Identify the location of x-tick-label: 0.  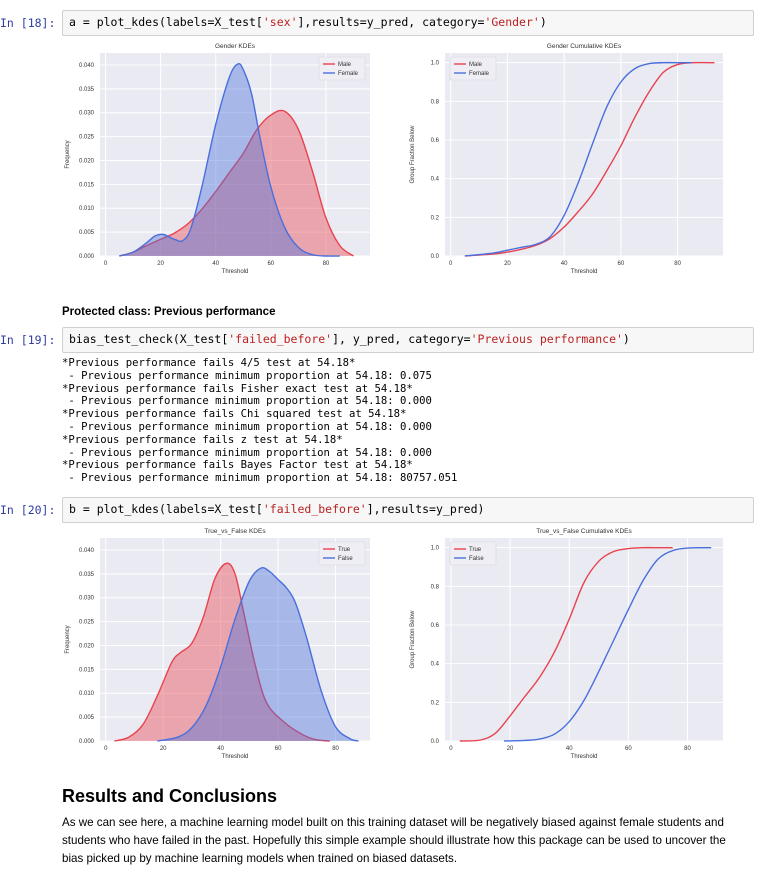
(451, 264).